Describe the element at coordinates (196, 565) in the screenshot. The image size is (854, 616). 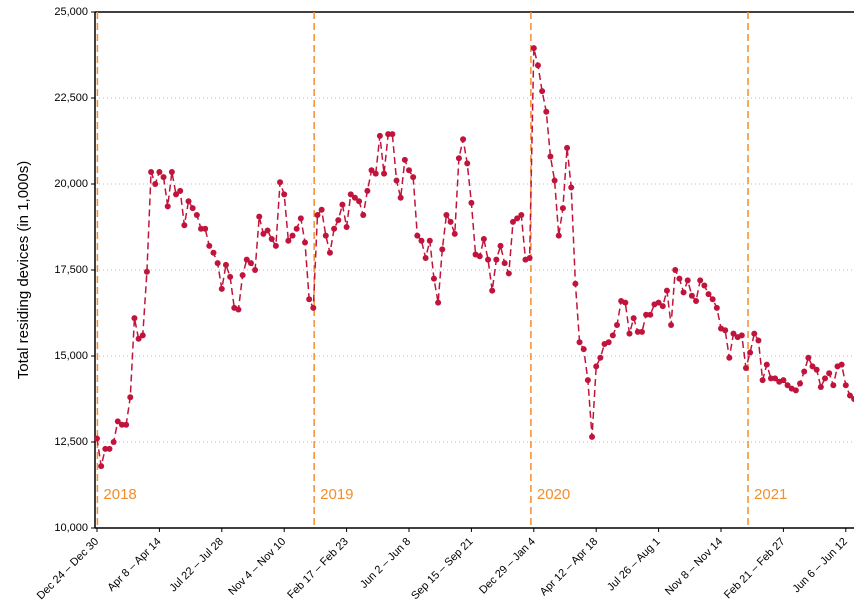
I see `x-tick-label: Jul 22 – Jul 28` at that location.